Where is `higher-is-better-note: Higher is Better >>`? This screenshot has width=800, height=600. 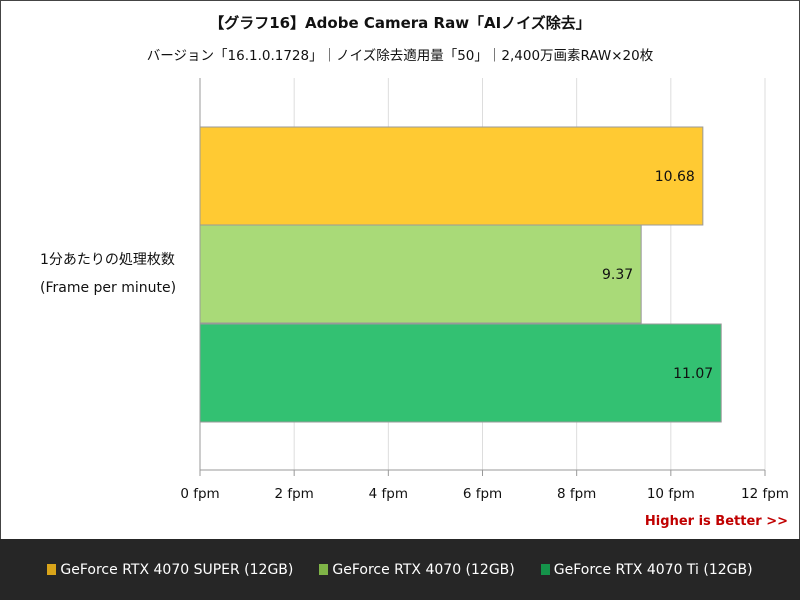
higher-is-better-note: Higher is Better >> is located at coordinates (716, 521).